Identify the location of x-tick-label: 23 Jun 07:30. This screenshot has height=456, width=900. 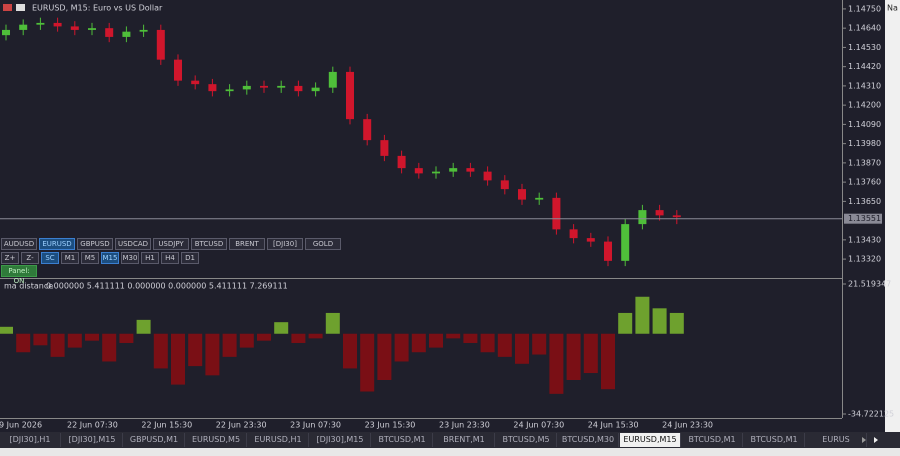
(315, 425).